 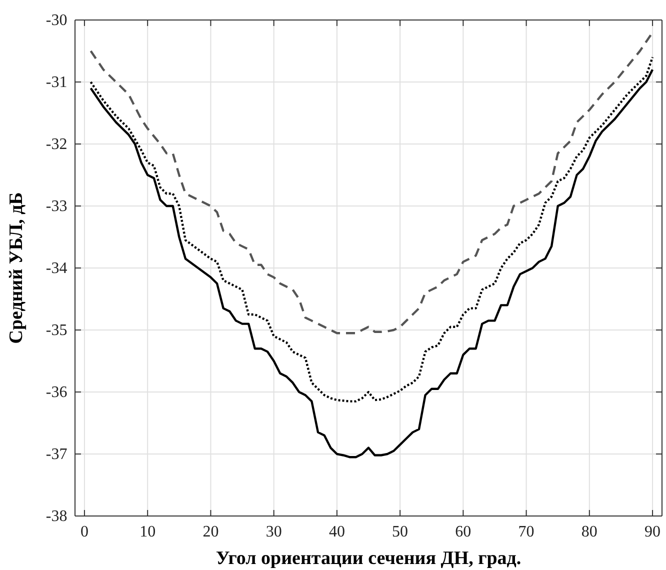 What do you see at coordinates (57, 145) in the screenshot?
I see `y-tick-label: -32` at bounding box center [57, 145].